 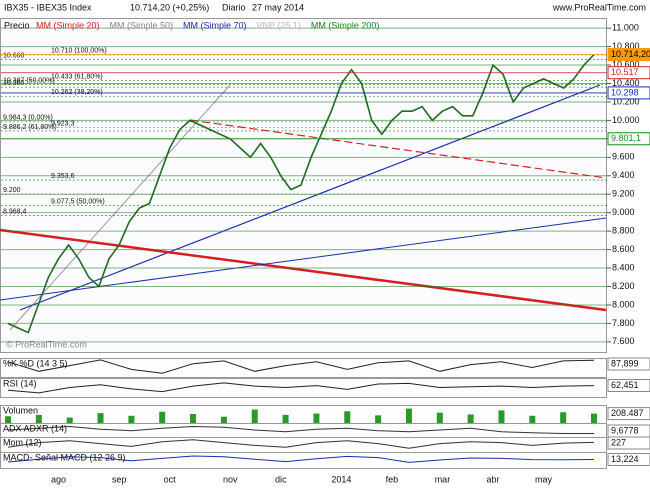 What do you see at coordinates (35, 428) in the screenshot?
I see `indicator-title: ADX ADXR (14)` at bounding box center [35, 428].